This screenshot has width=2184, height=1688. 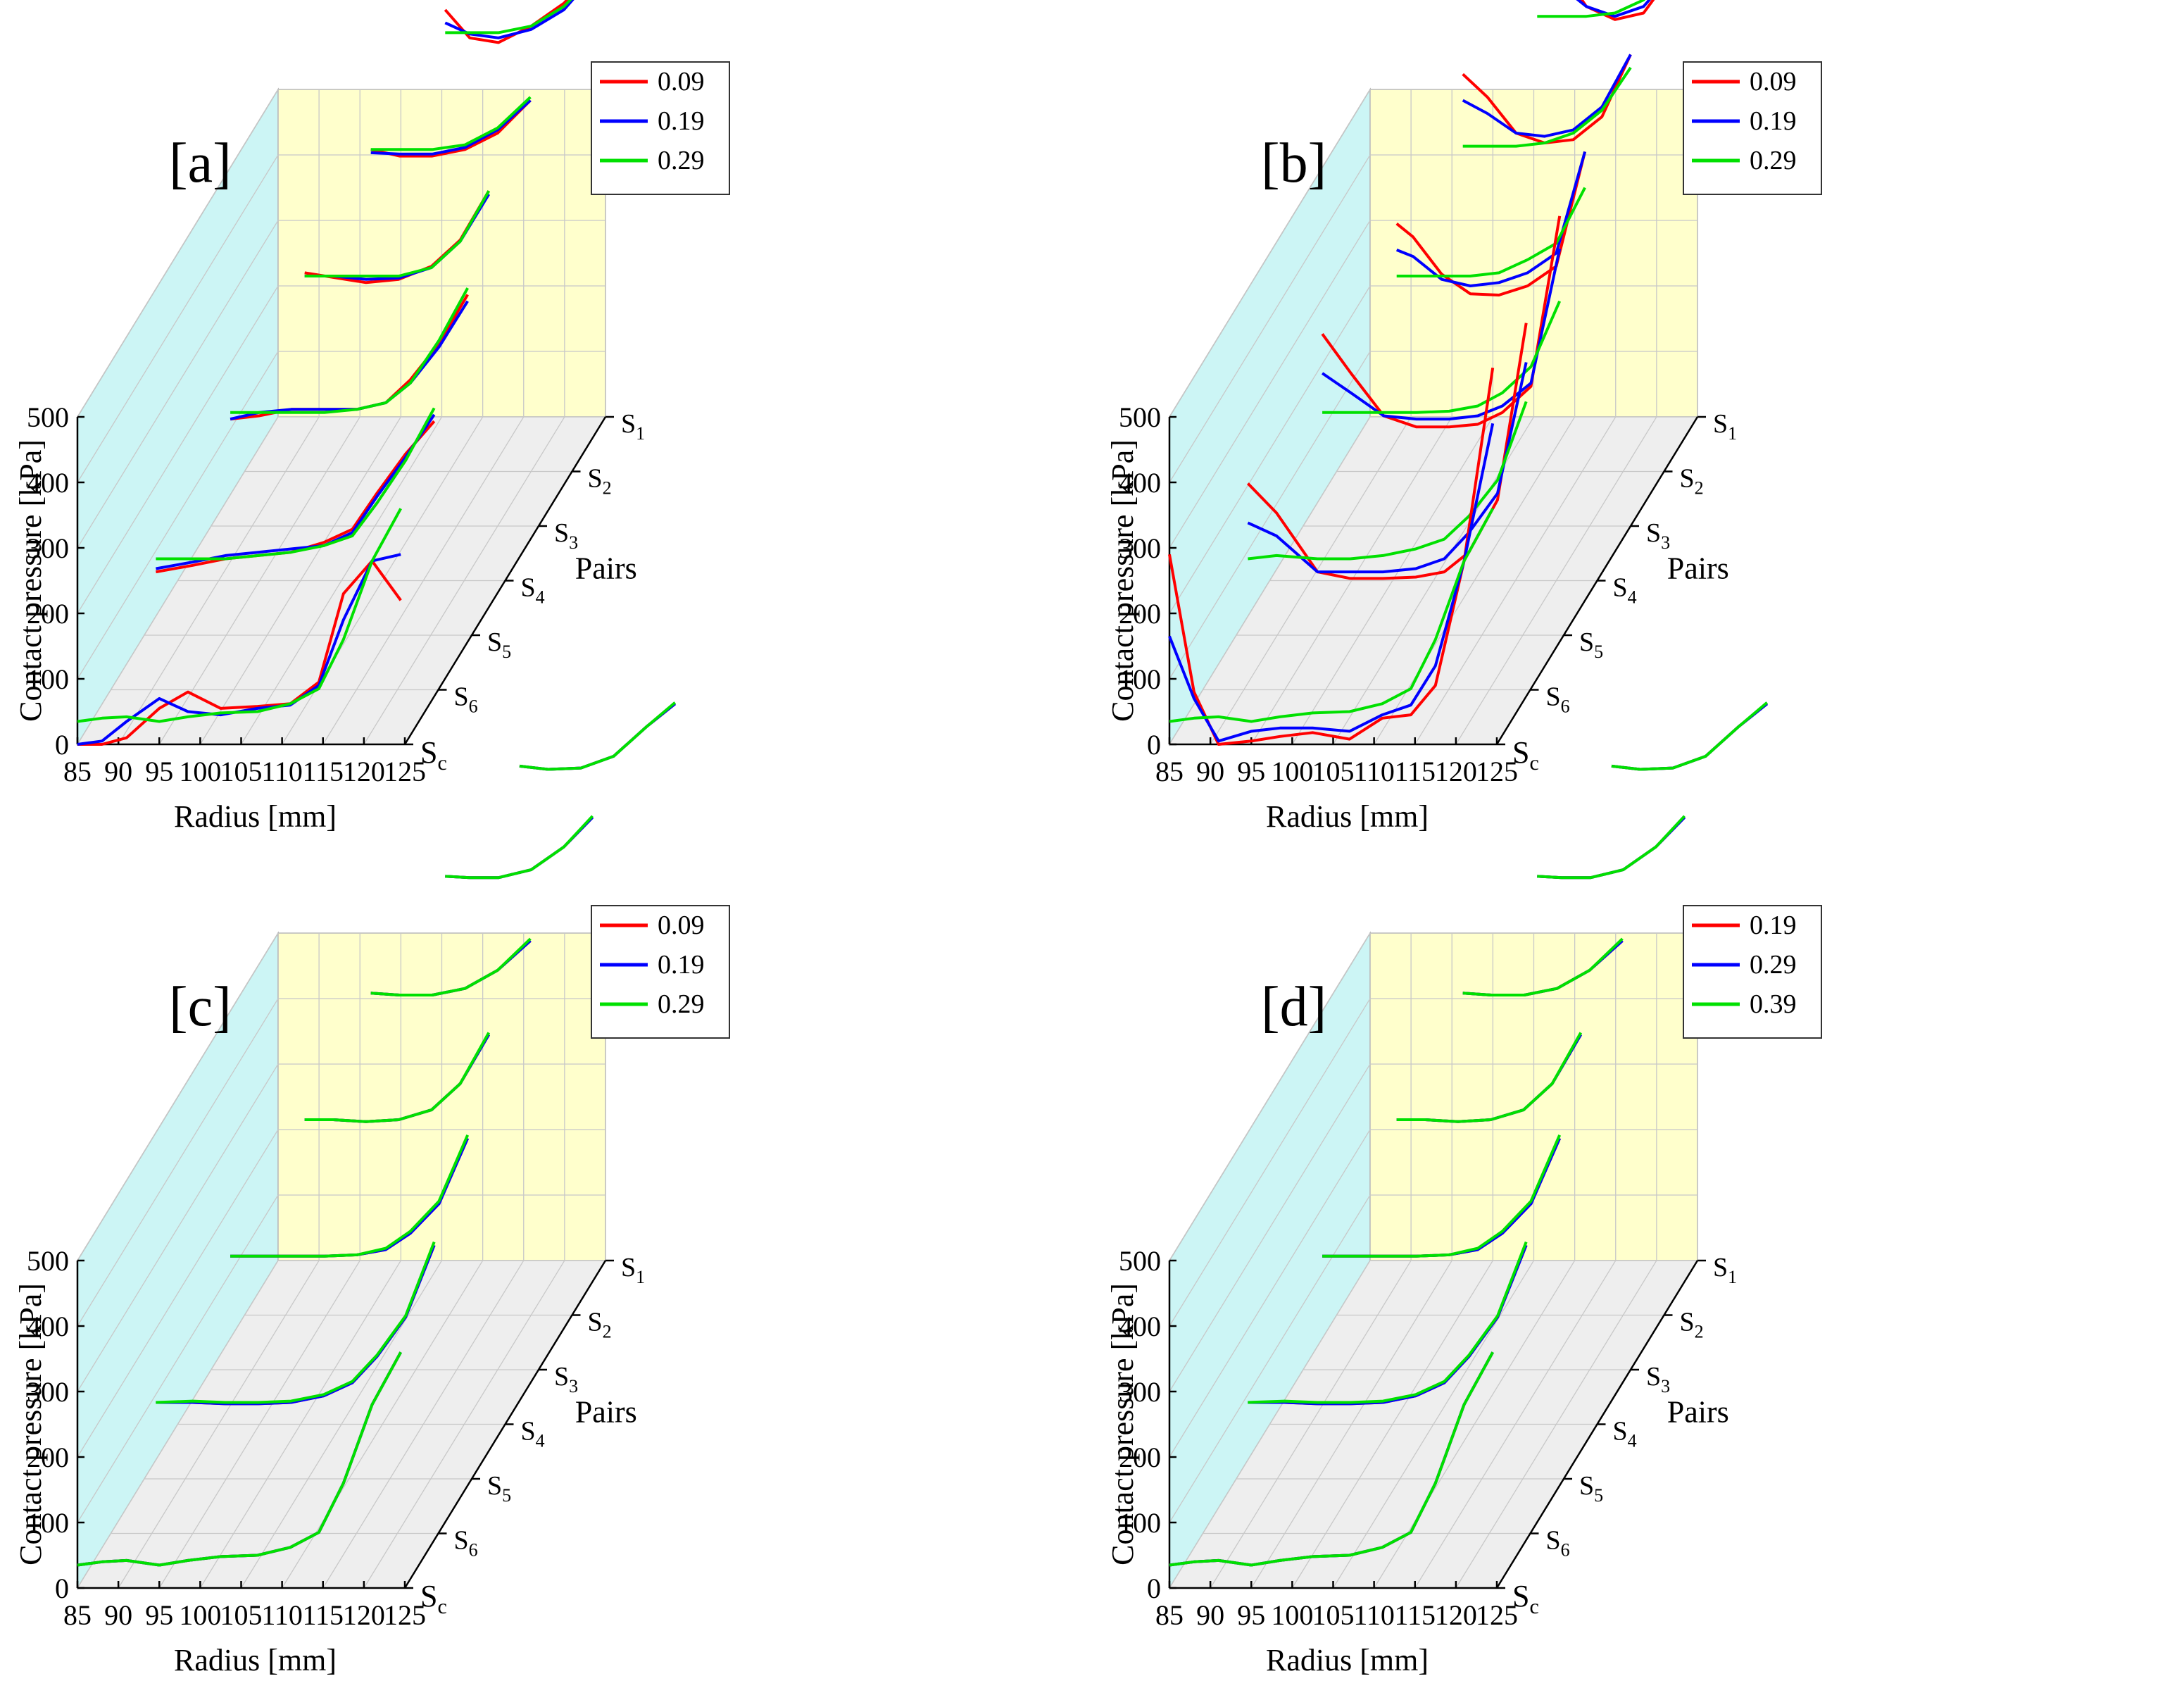 What do you see at coordinates (282, 771) in the screenshot?
I see `x-tick-label: 110` at bounding box center [282, 771].